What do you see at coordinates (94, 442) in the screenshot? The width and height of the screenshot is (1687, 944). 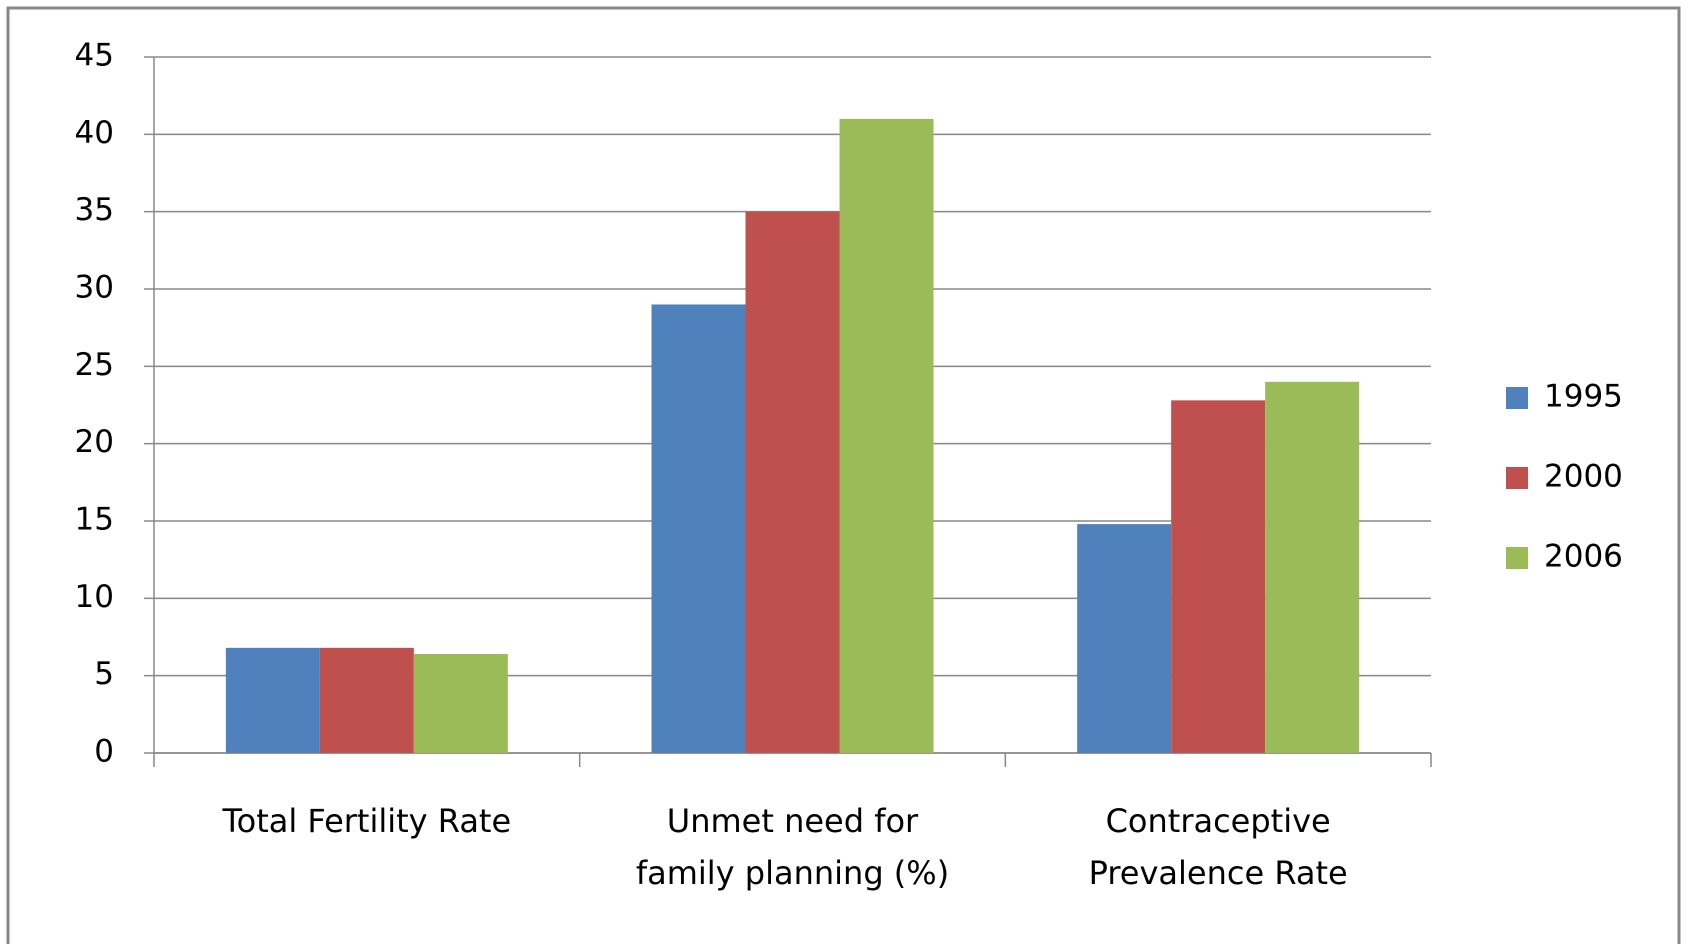 I see `y-tick-label: 20` at bounding box center [94, 442].